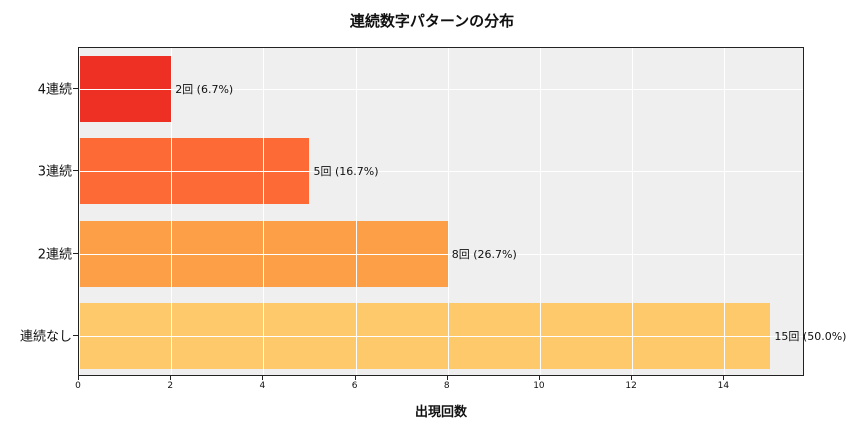 This screenshot has height=432, width=864. Describe the element at coordinates (346, 172) in the screenshot. I see `bar-value-label: 5回 (16.7%)` at that location.